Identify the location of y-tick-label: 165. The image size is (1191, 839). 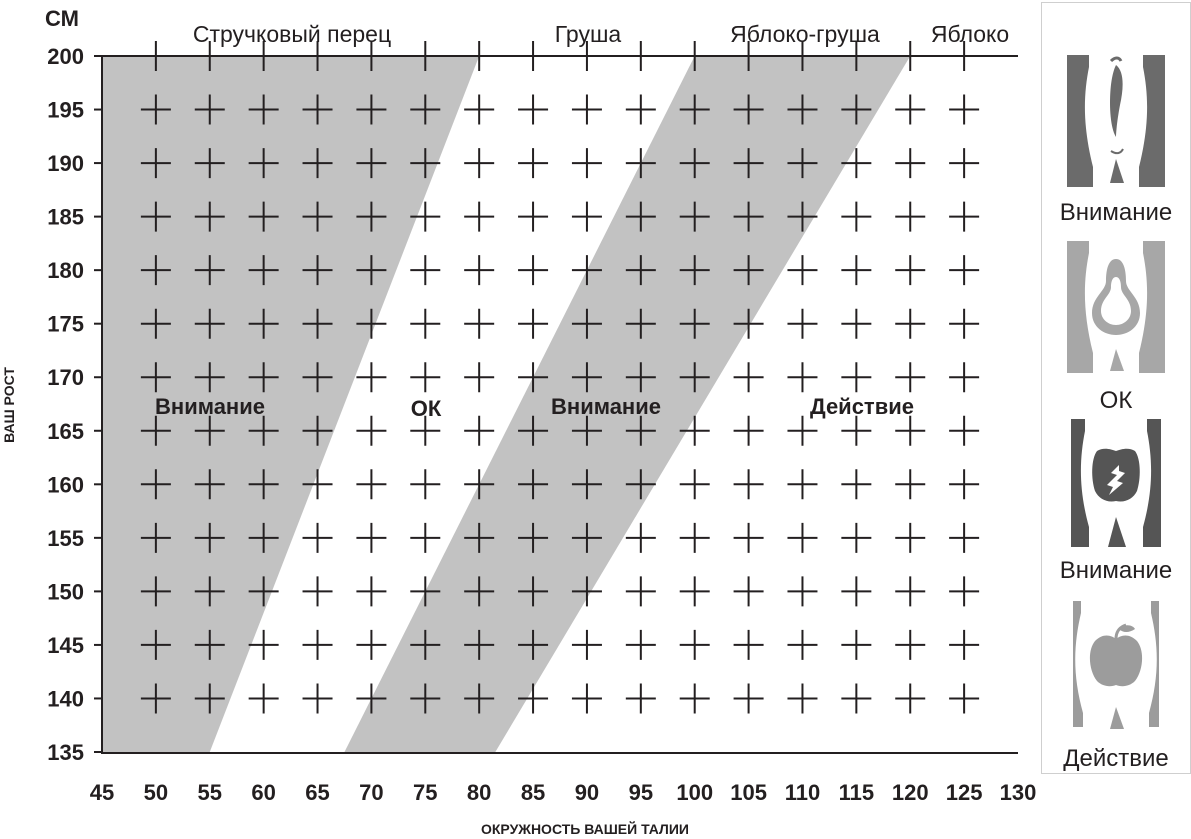
(65, 431).